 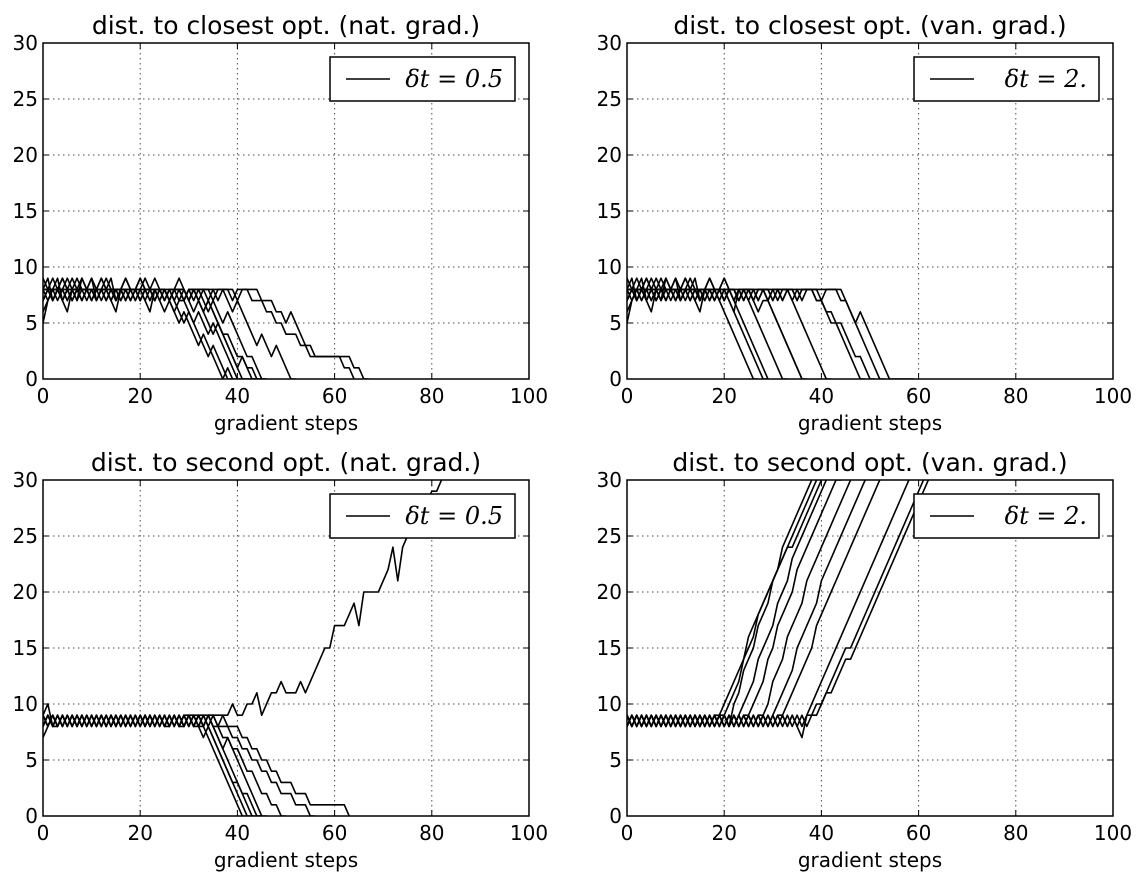 I want to click on chart-title: dist. to closest opt. (van. grad.), so click(x=869, y=25).